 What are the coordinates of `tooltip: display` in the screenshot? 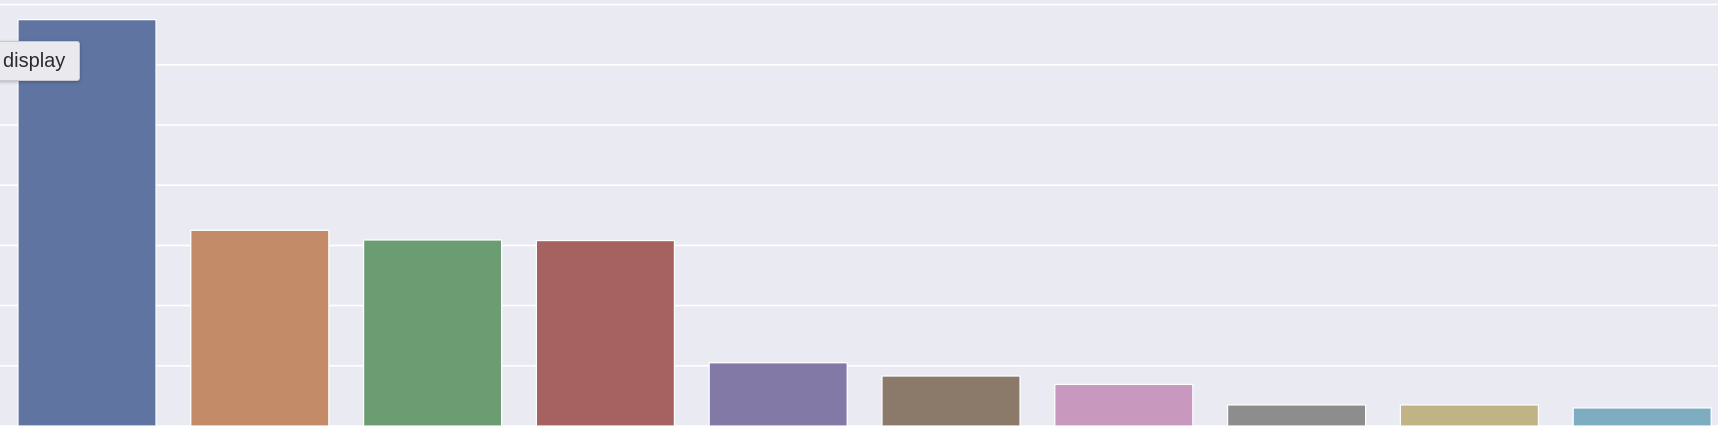 It's located at (40, 61).